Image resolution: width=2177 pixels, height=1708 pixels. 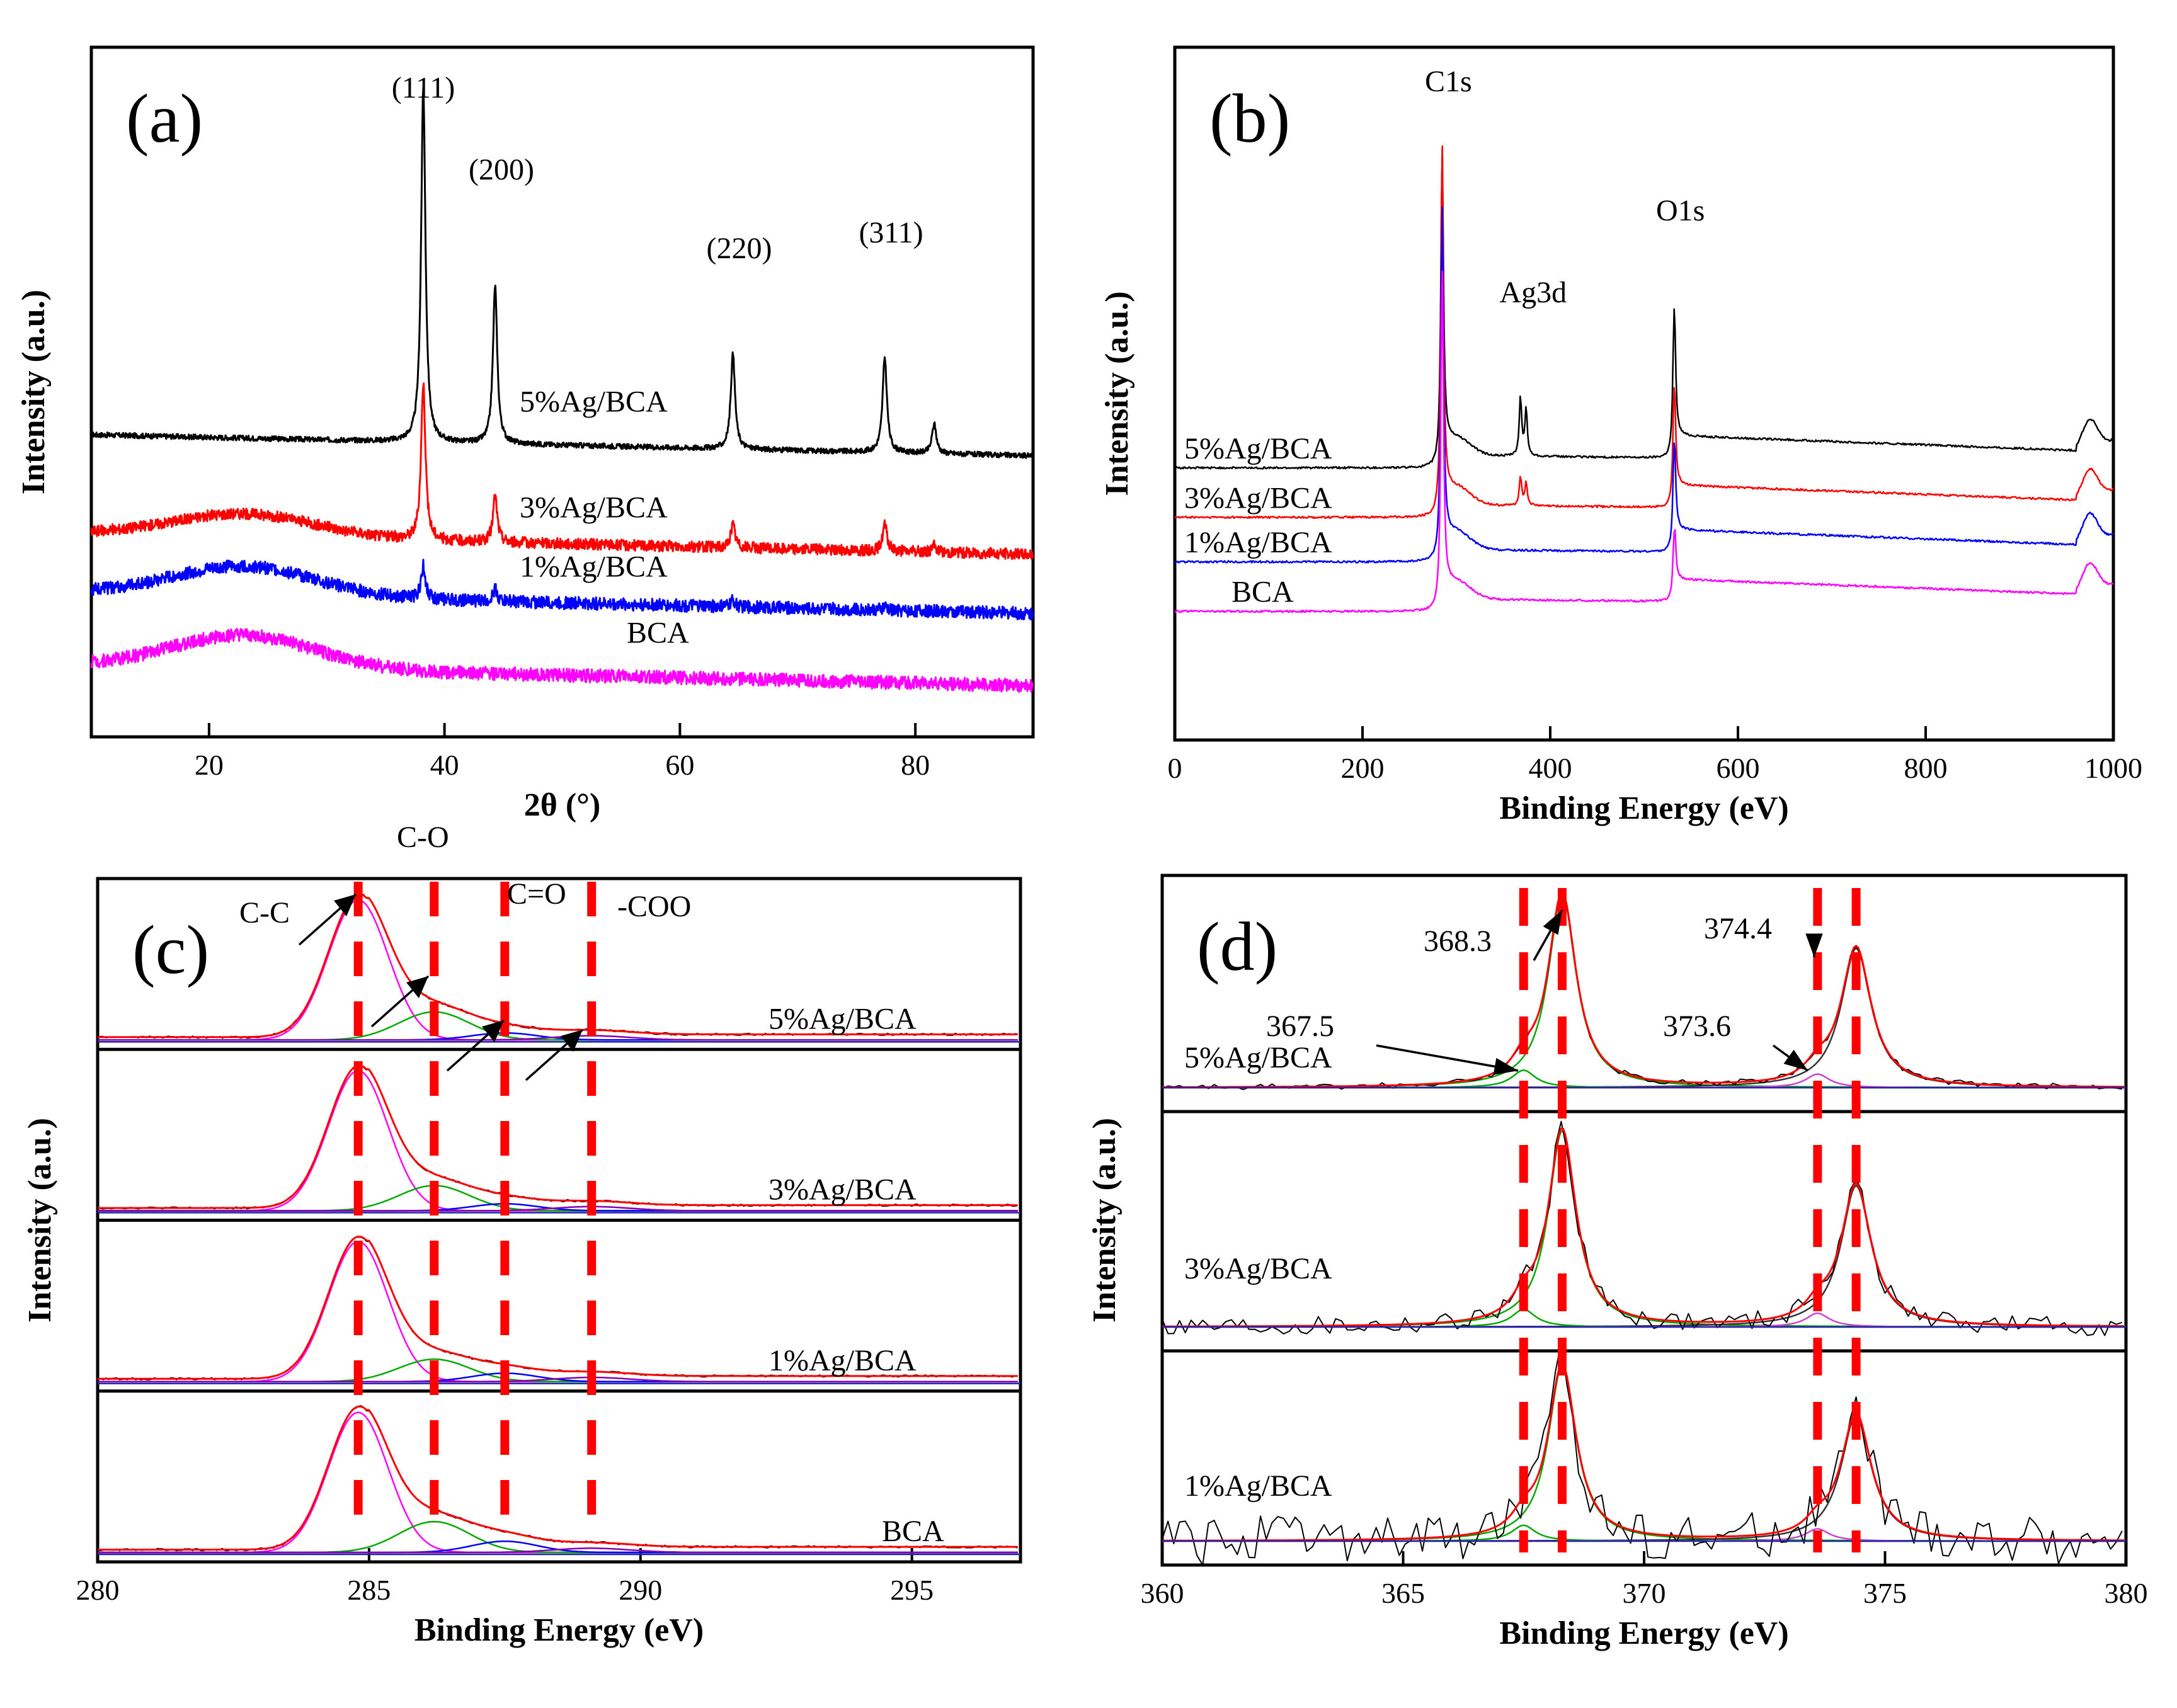 I want to click on component-label: -COO, so click(x=654, y=907).